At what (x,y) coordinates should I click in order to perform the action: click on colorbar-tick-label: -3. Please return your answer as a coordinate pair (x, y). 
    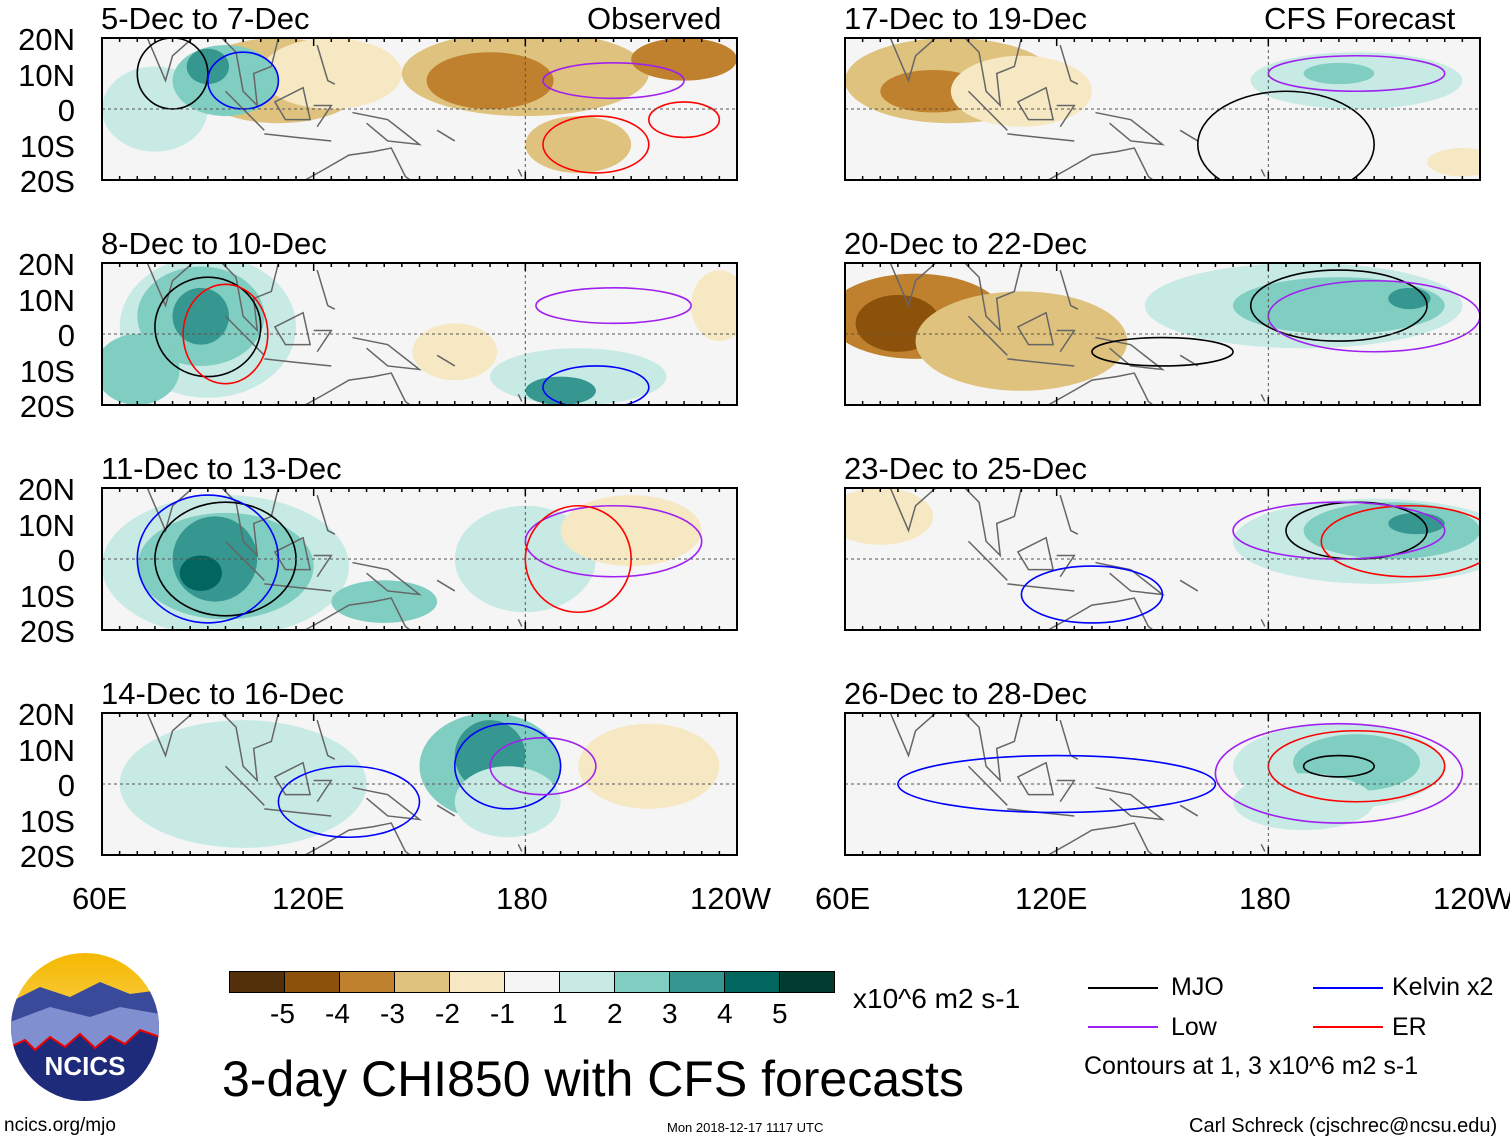
    Looking at the image, I should click on (392, 1013).